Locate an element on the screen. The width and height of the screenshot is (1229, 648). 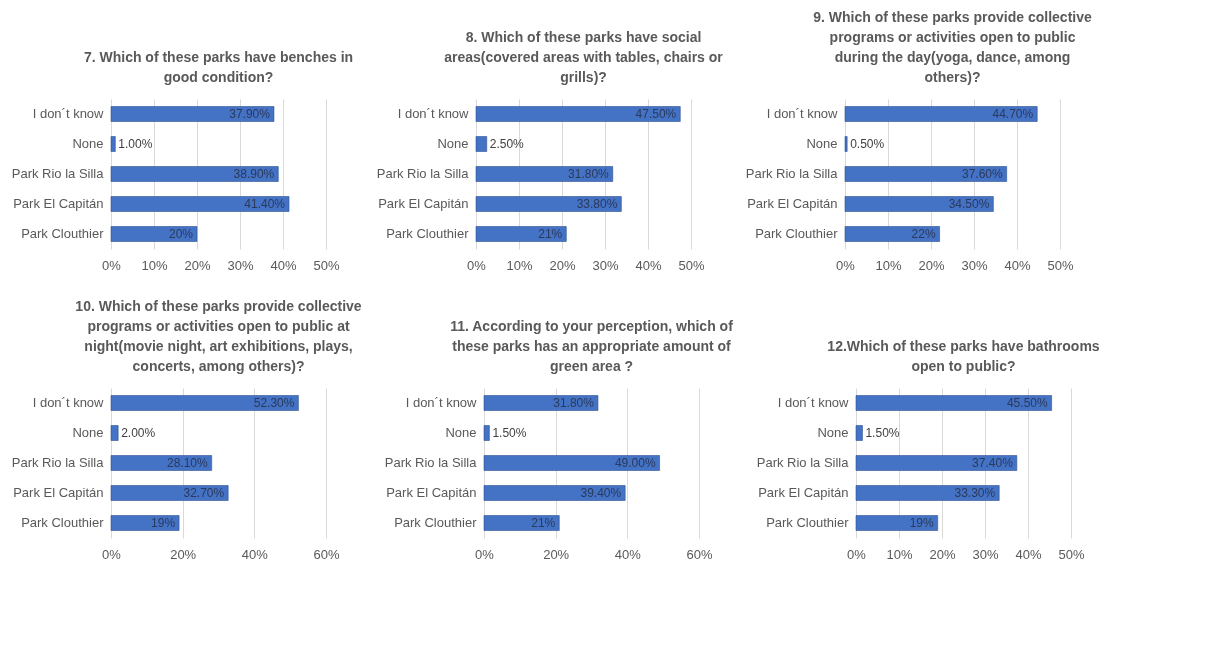
data-label: 52.30% is located at coordinates (274, 403).